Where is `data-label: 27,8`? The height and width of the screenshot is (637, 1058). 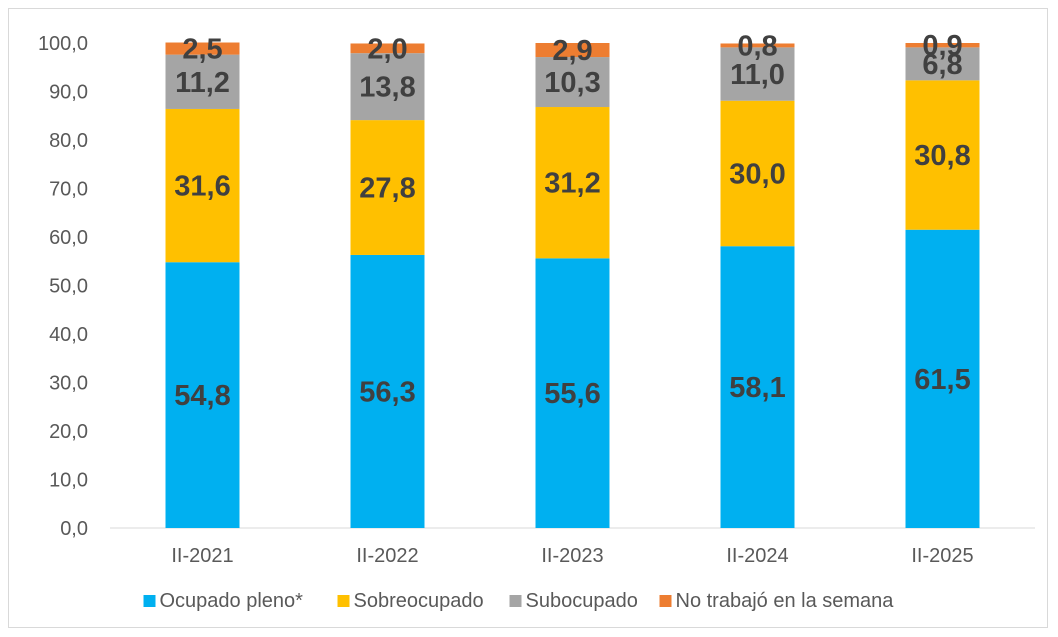
data-label: 27,8 is located at coordinates (387, 189).